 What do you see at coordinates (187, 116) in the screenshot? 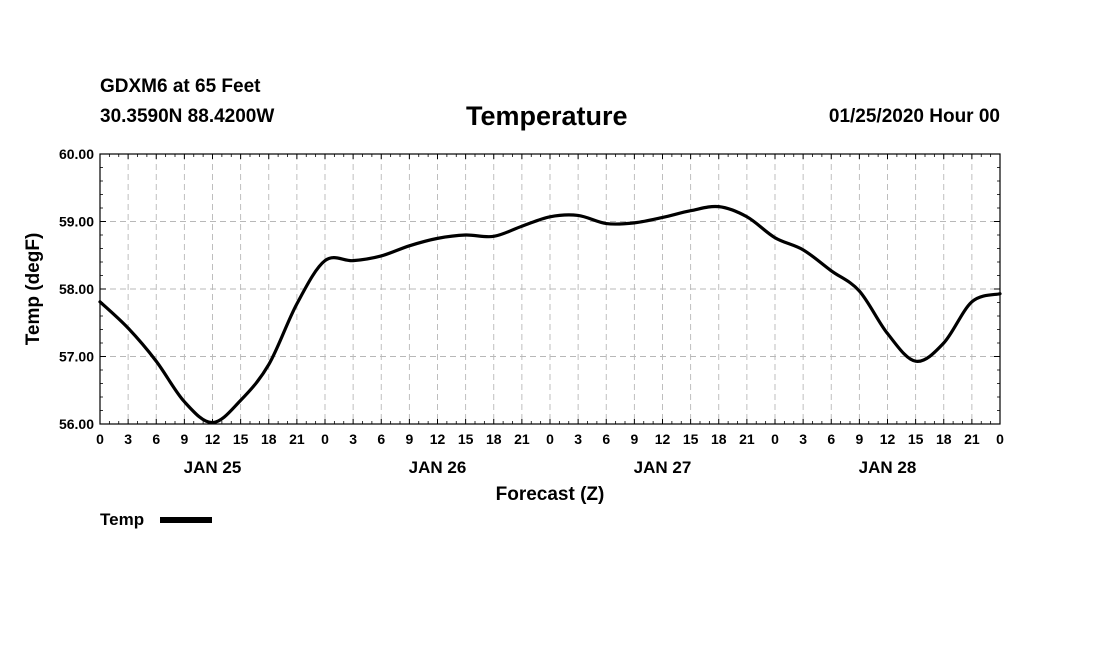
I see `coordinates-label: 30.3590N 88.4200W` at bounding box center [187, 116].